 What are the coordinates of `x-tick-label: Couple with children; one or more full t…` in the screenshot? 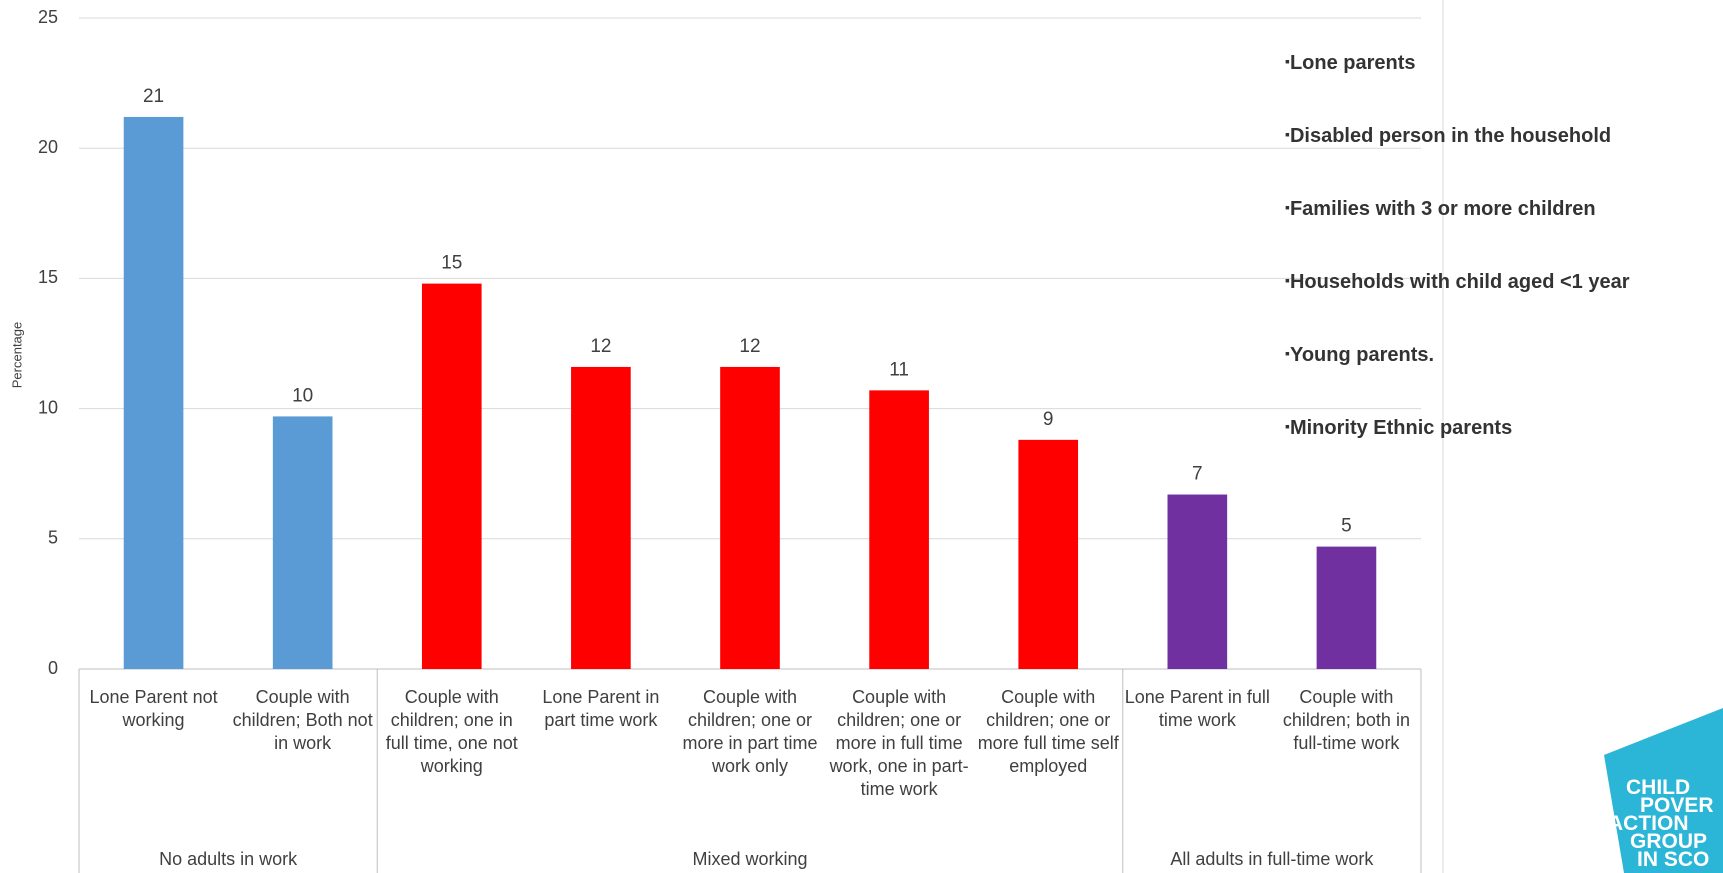 It's located at (1048, 731).